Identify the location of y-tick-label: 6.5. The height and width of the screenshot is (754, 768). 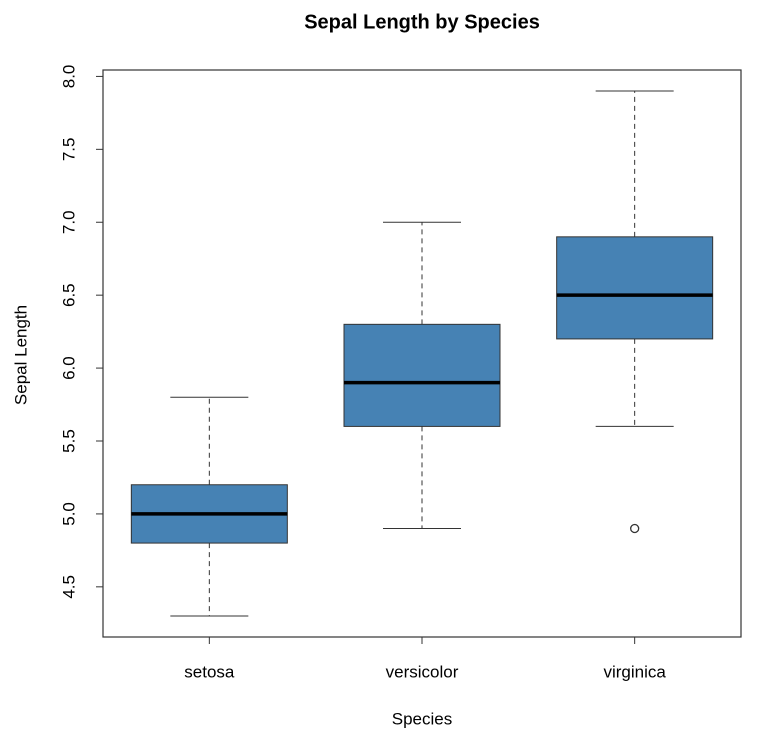
(68, 295).